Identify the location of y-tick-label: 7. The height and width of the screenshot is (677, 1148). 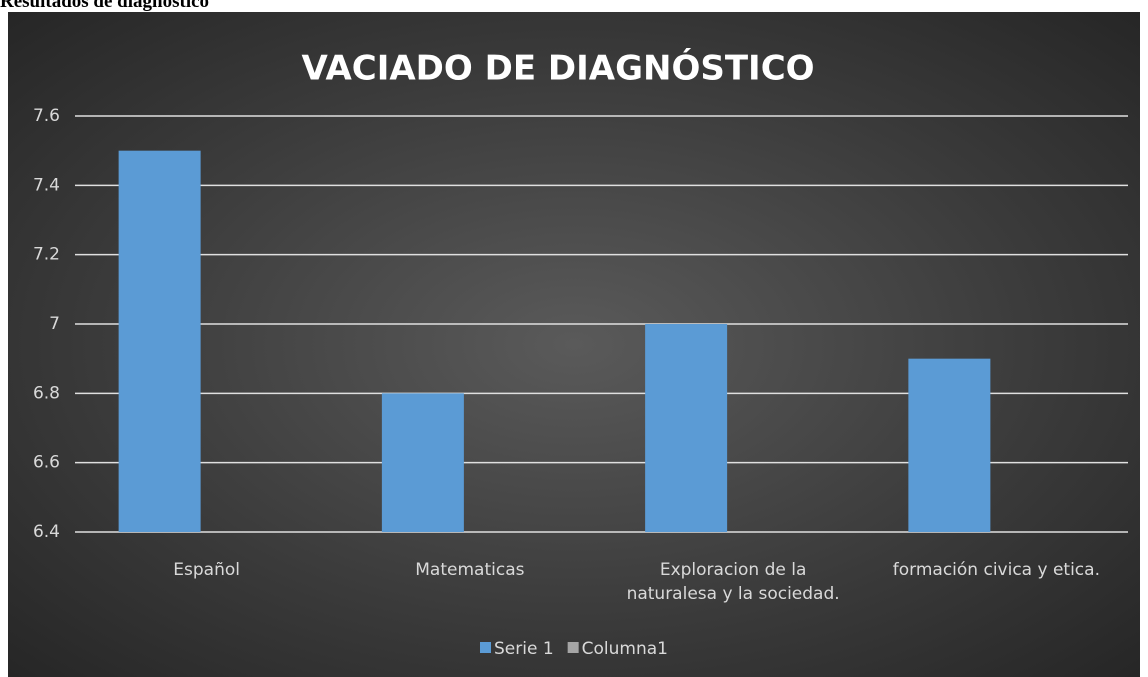
(54, 324).